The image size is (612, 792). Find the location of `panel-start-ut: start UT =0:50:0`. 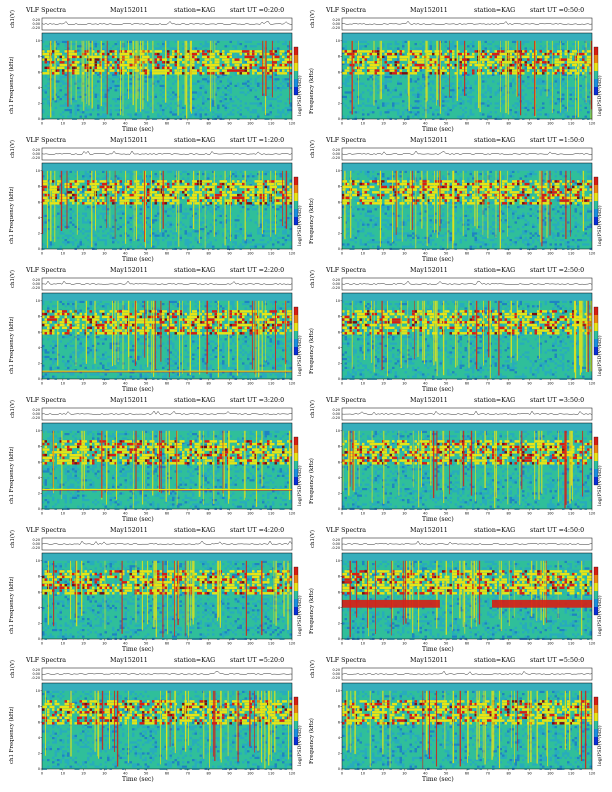

panel-start-ut: start UT =0:50:0 is located at coordinates (557, 11).